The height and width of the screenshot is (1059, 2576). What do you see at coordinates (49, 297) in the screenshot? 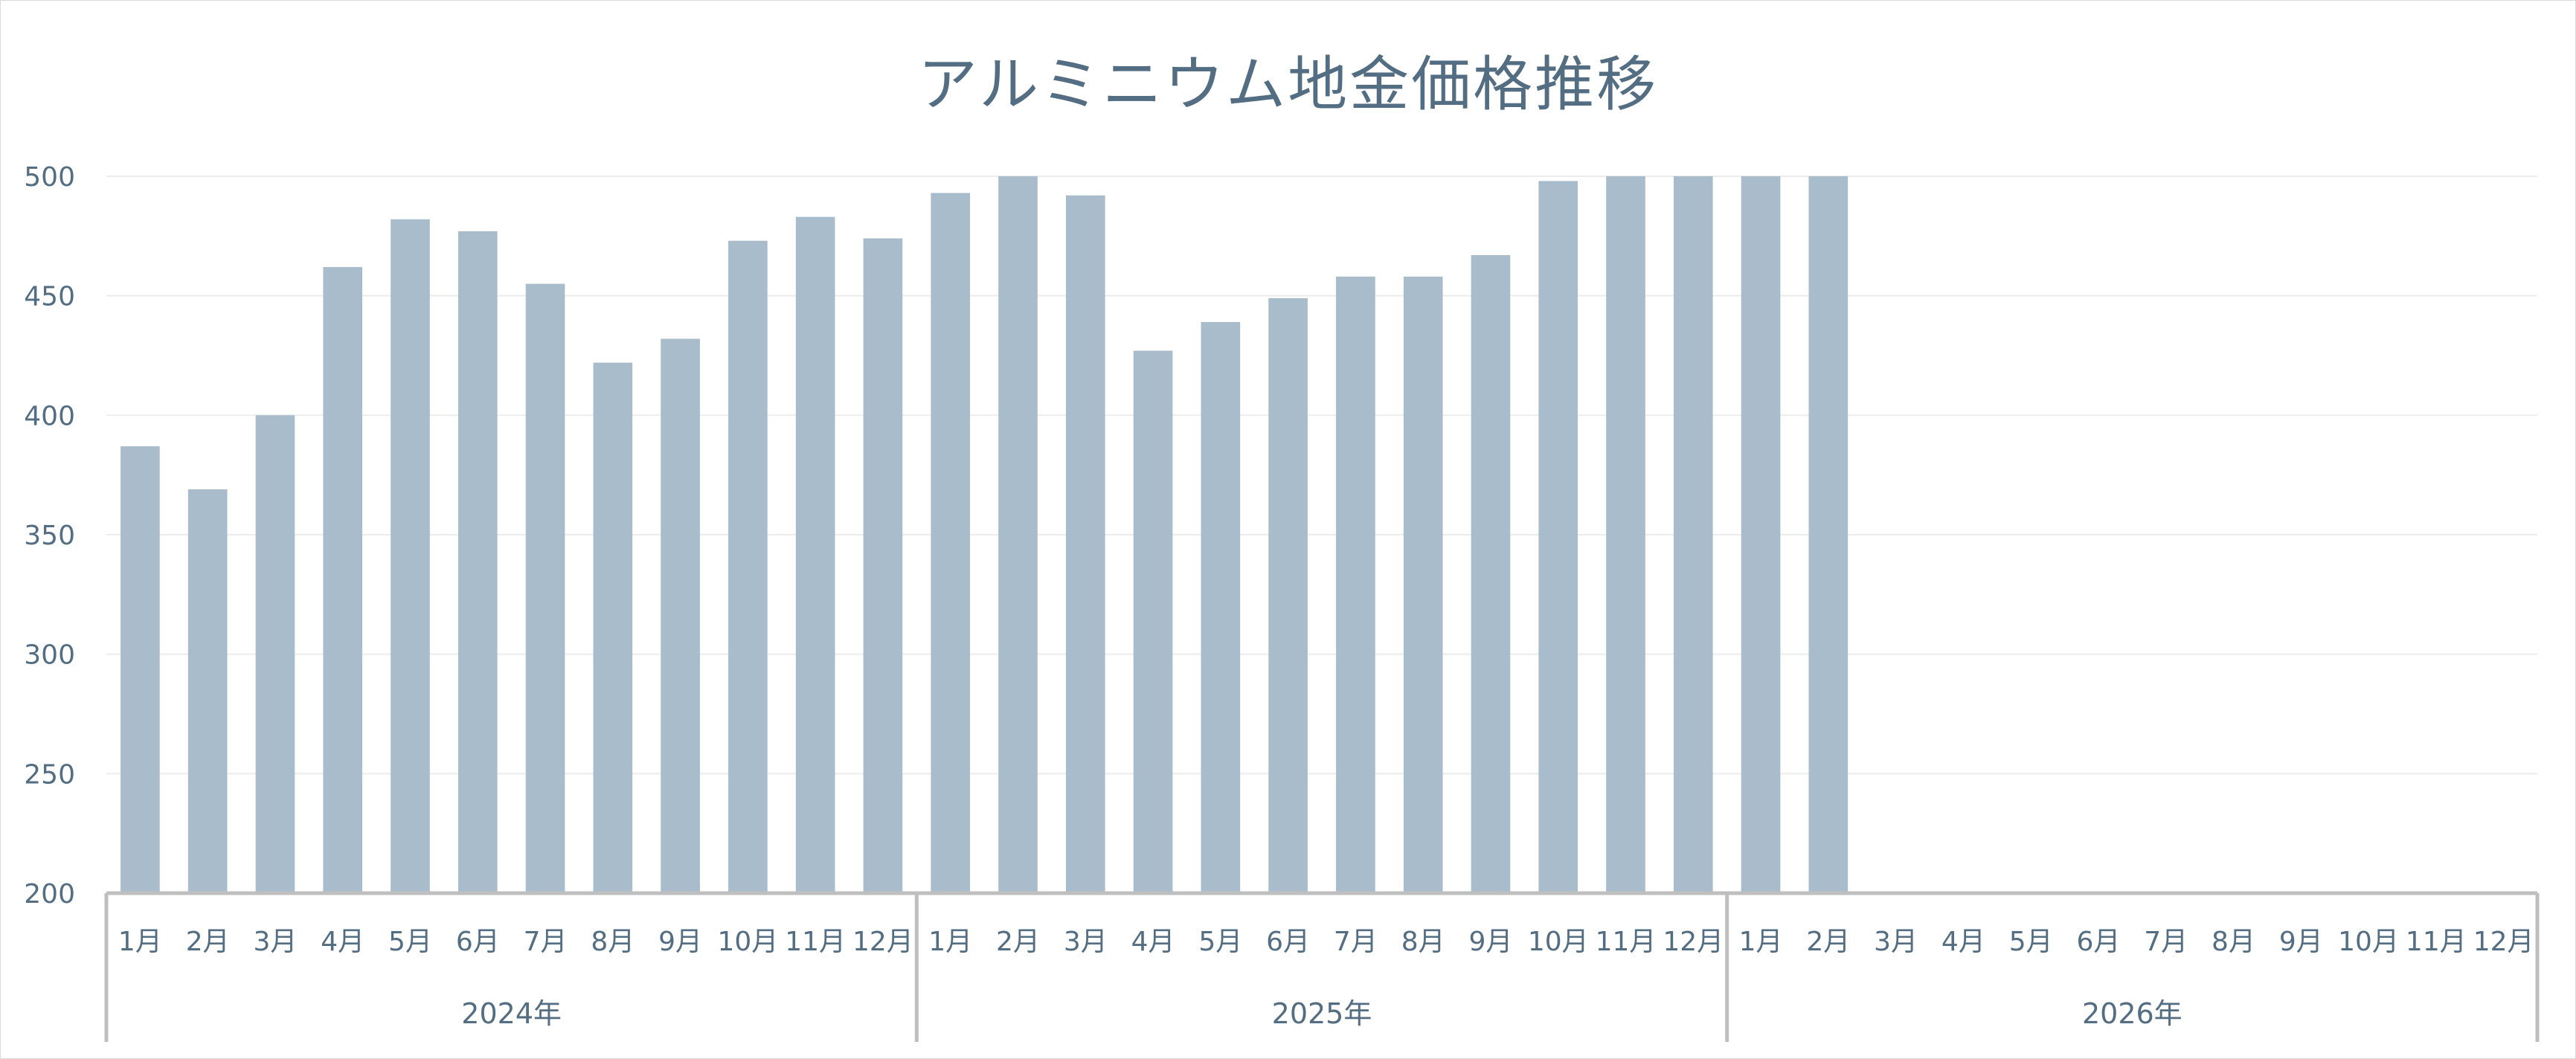
I see `y-tick-label: 450` at bounding box center [49, 297].